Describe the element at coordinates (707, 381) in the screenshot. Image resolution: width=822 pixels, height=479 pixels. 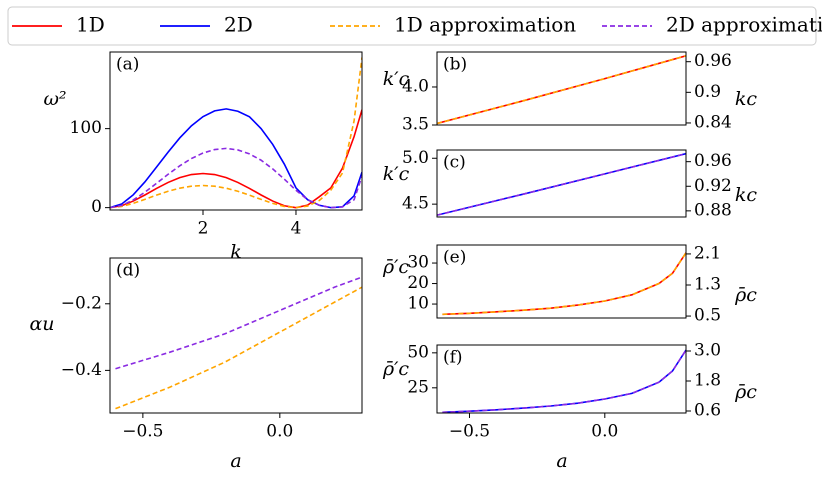
I see `y2-tick-label: 1.8` at that location.